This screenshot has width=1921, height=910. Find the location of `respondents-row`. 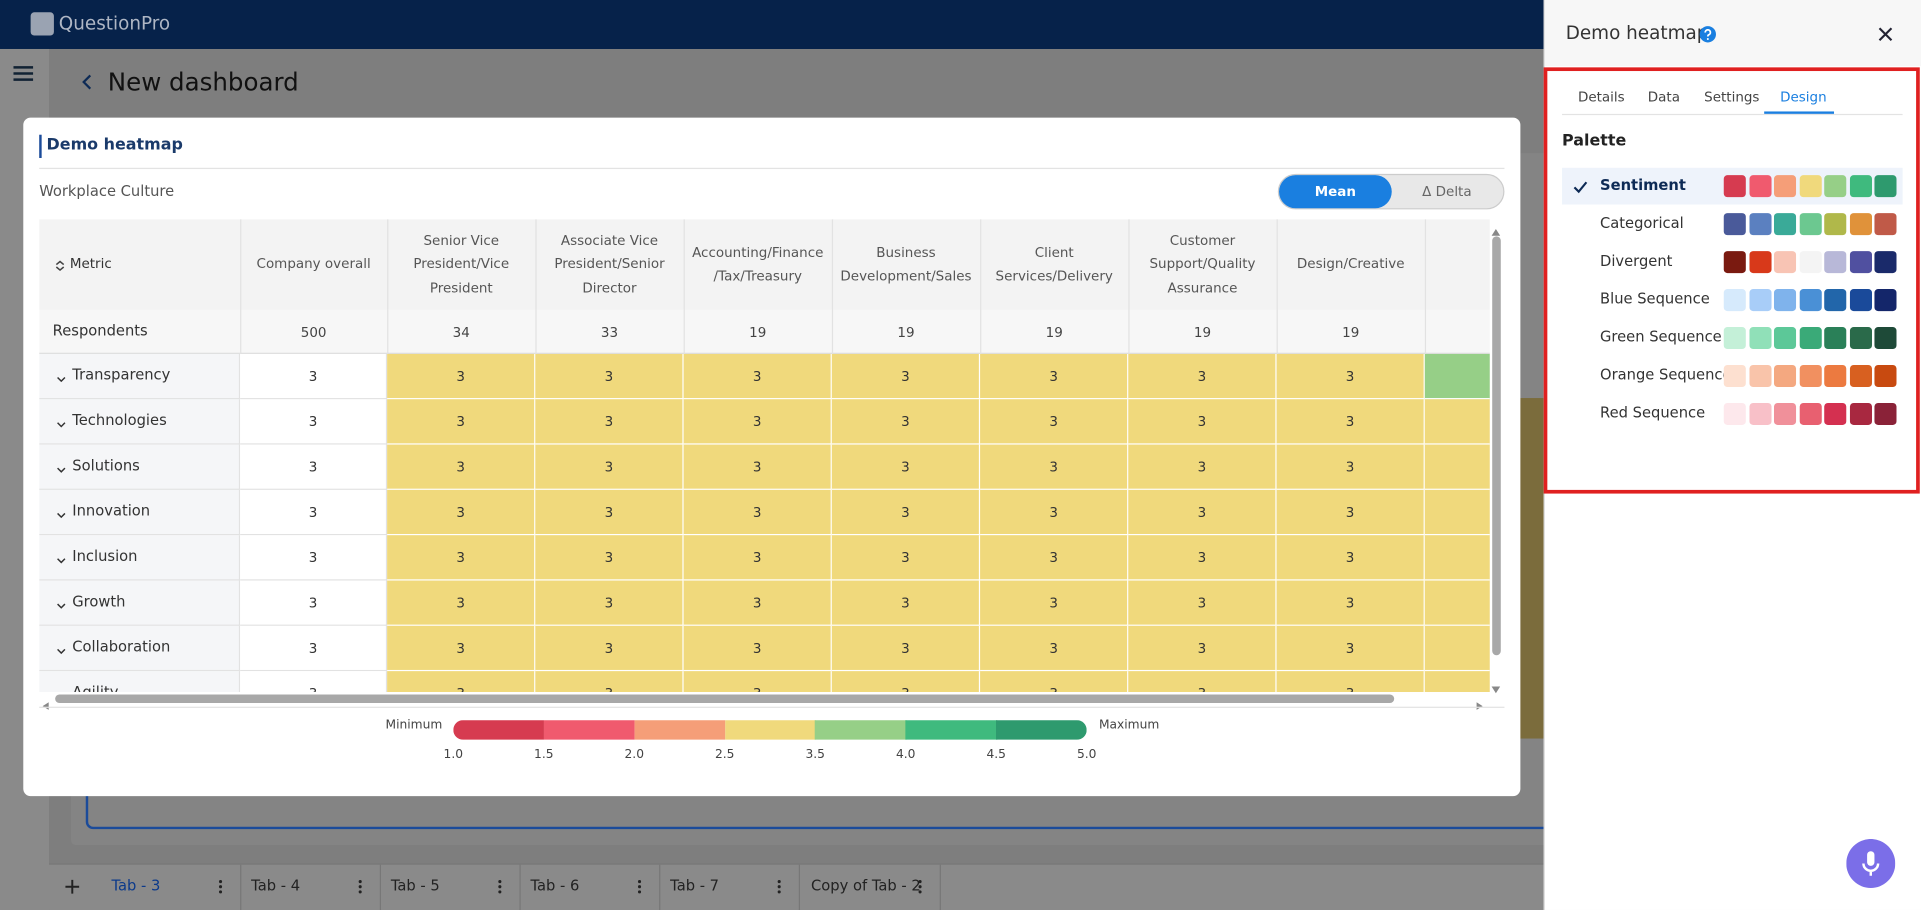

respondents-row is located at coordinates (764, 331).